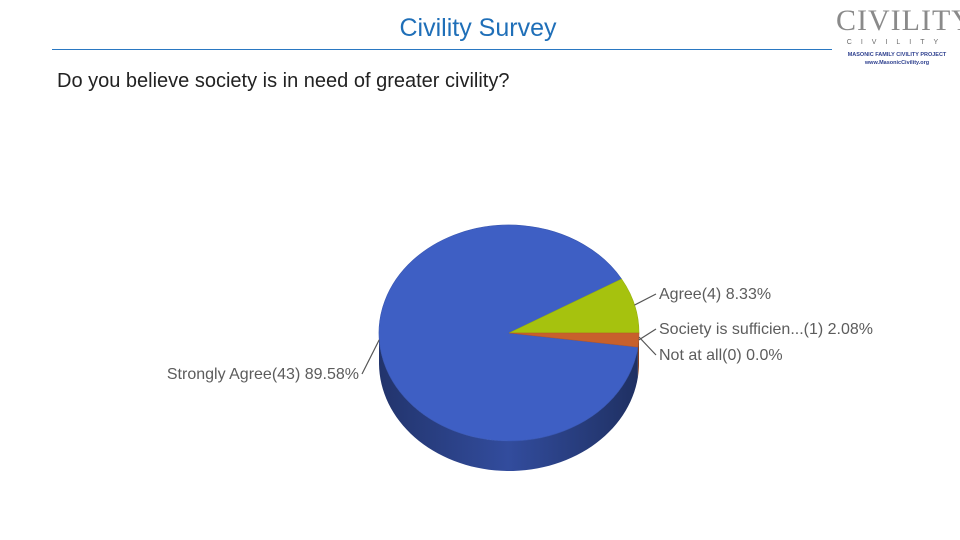  What do you see at coordinates (647, 334) in the screenshot?
I see `leader-line-sufficient` at bounding box center [647, 334].